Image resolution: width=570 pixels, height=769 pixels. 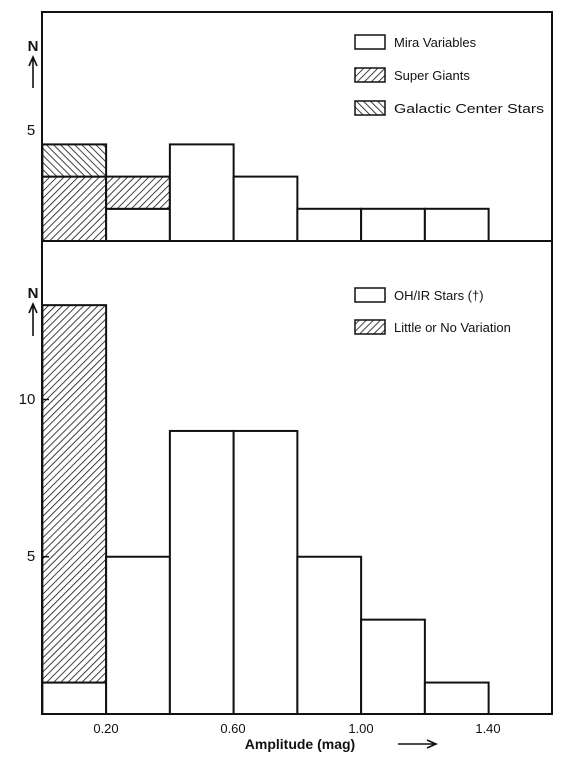 What do you see at coordinates (432, 75) in the screenshot?
I see `legend-label-supergiants: Super Giants` at bounding box center [432, 75].